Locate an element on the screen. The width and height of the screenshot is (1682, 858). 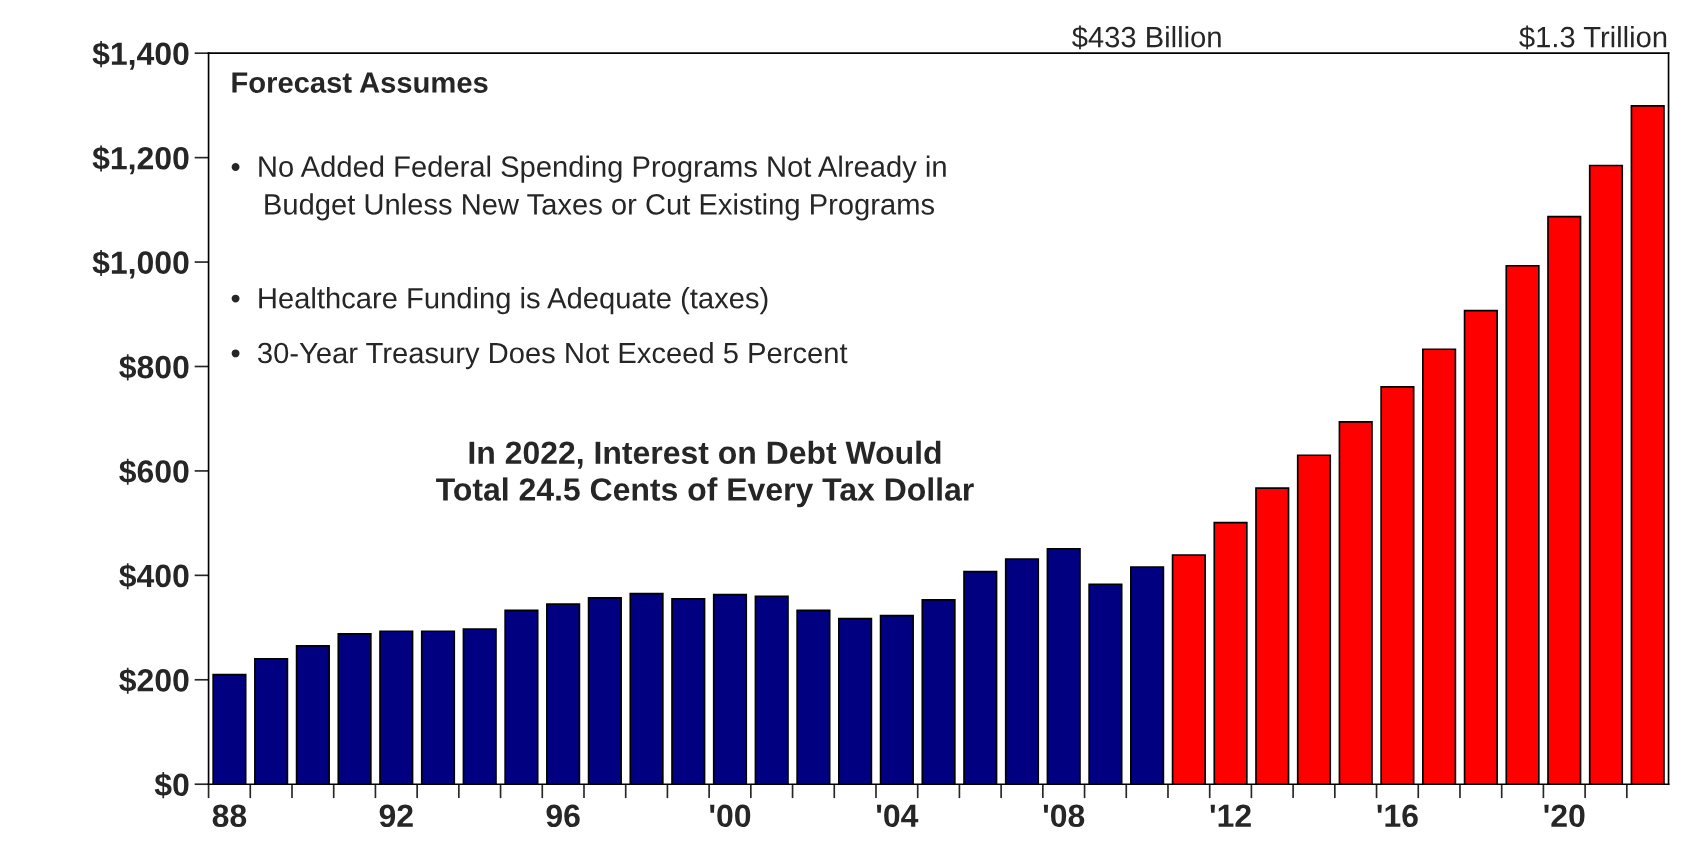
x-tick-label: '08 is located at coordinates (1064, 816).